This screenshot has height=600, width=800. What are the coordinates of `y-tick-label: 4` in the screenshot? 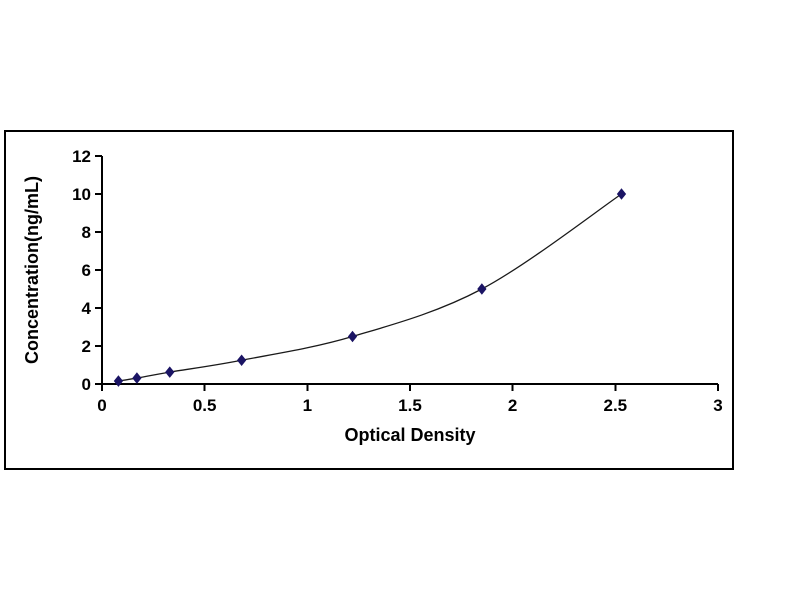 It's located at (87, 308).